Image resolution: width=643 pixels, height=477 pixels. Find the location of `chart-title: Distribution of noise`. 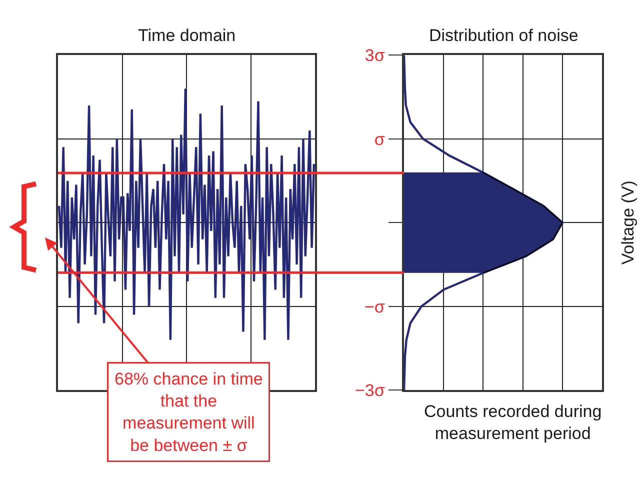

chart-title: Distribution of noise is located at coordinates (503, 35).